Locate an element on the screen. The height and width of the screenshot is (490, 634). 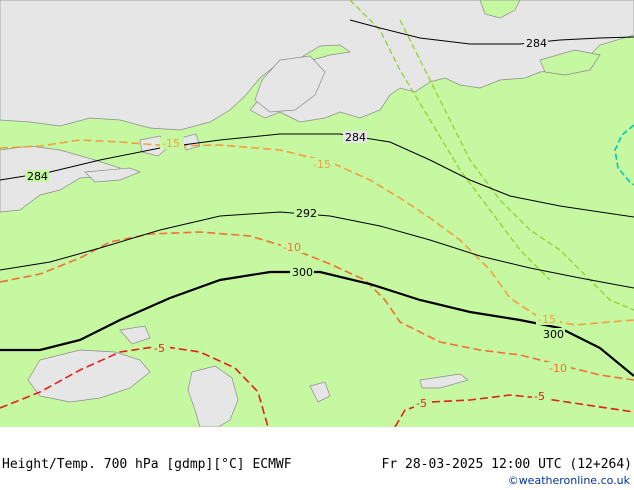
height-label-284-center: 284 is located at coordinates (355, 137).